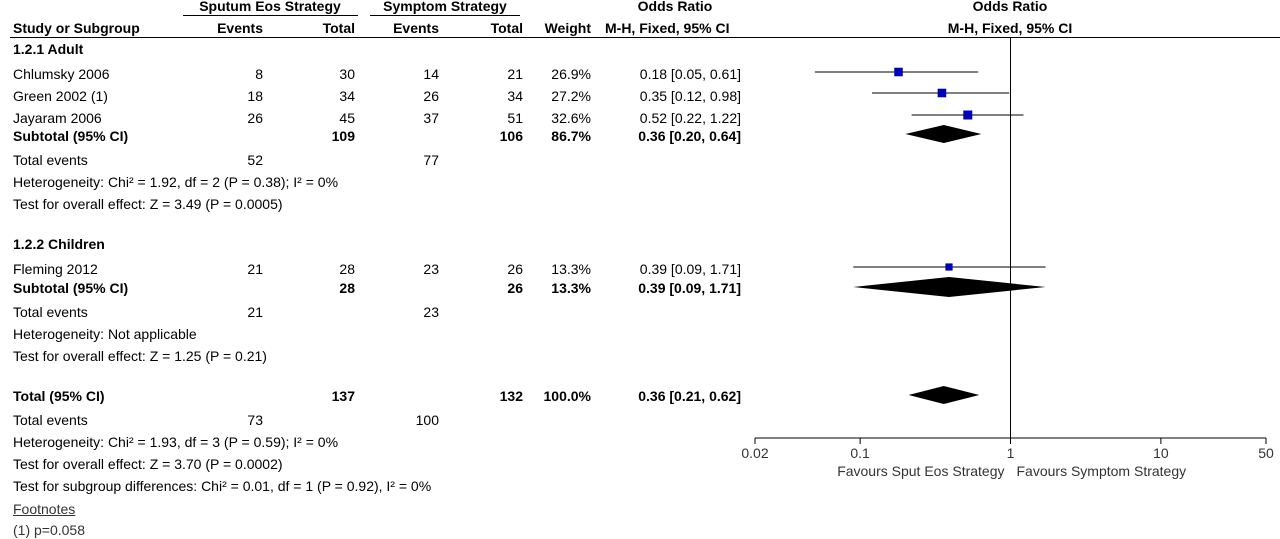 The height and width of the screenshot is (539, 1280). I want to click on group1-rule, so click(270, 15).